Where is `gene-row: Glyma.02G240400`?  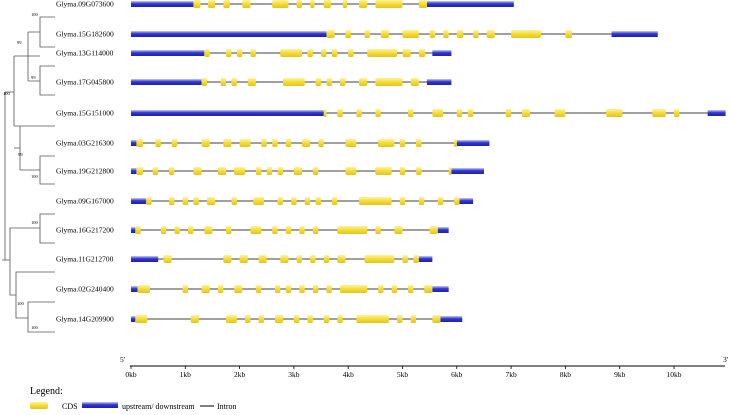 gene-row: Glyma.02G240400 is located at coordinates (252, 289).